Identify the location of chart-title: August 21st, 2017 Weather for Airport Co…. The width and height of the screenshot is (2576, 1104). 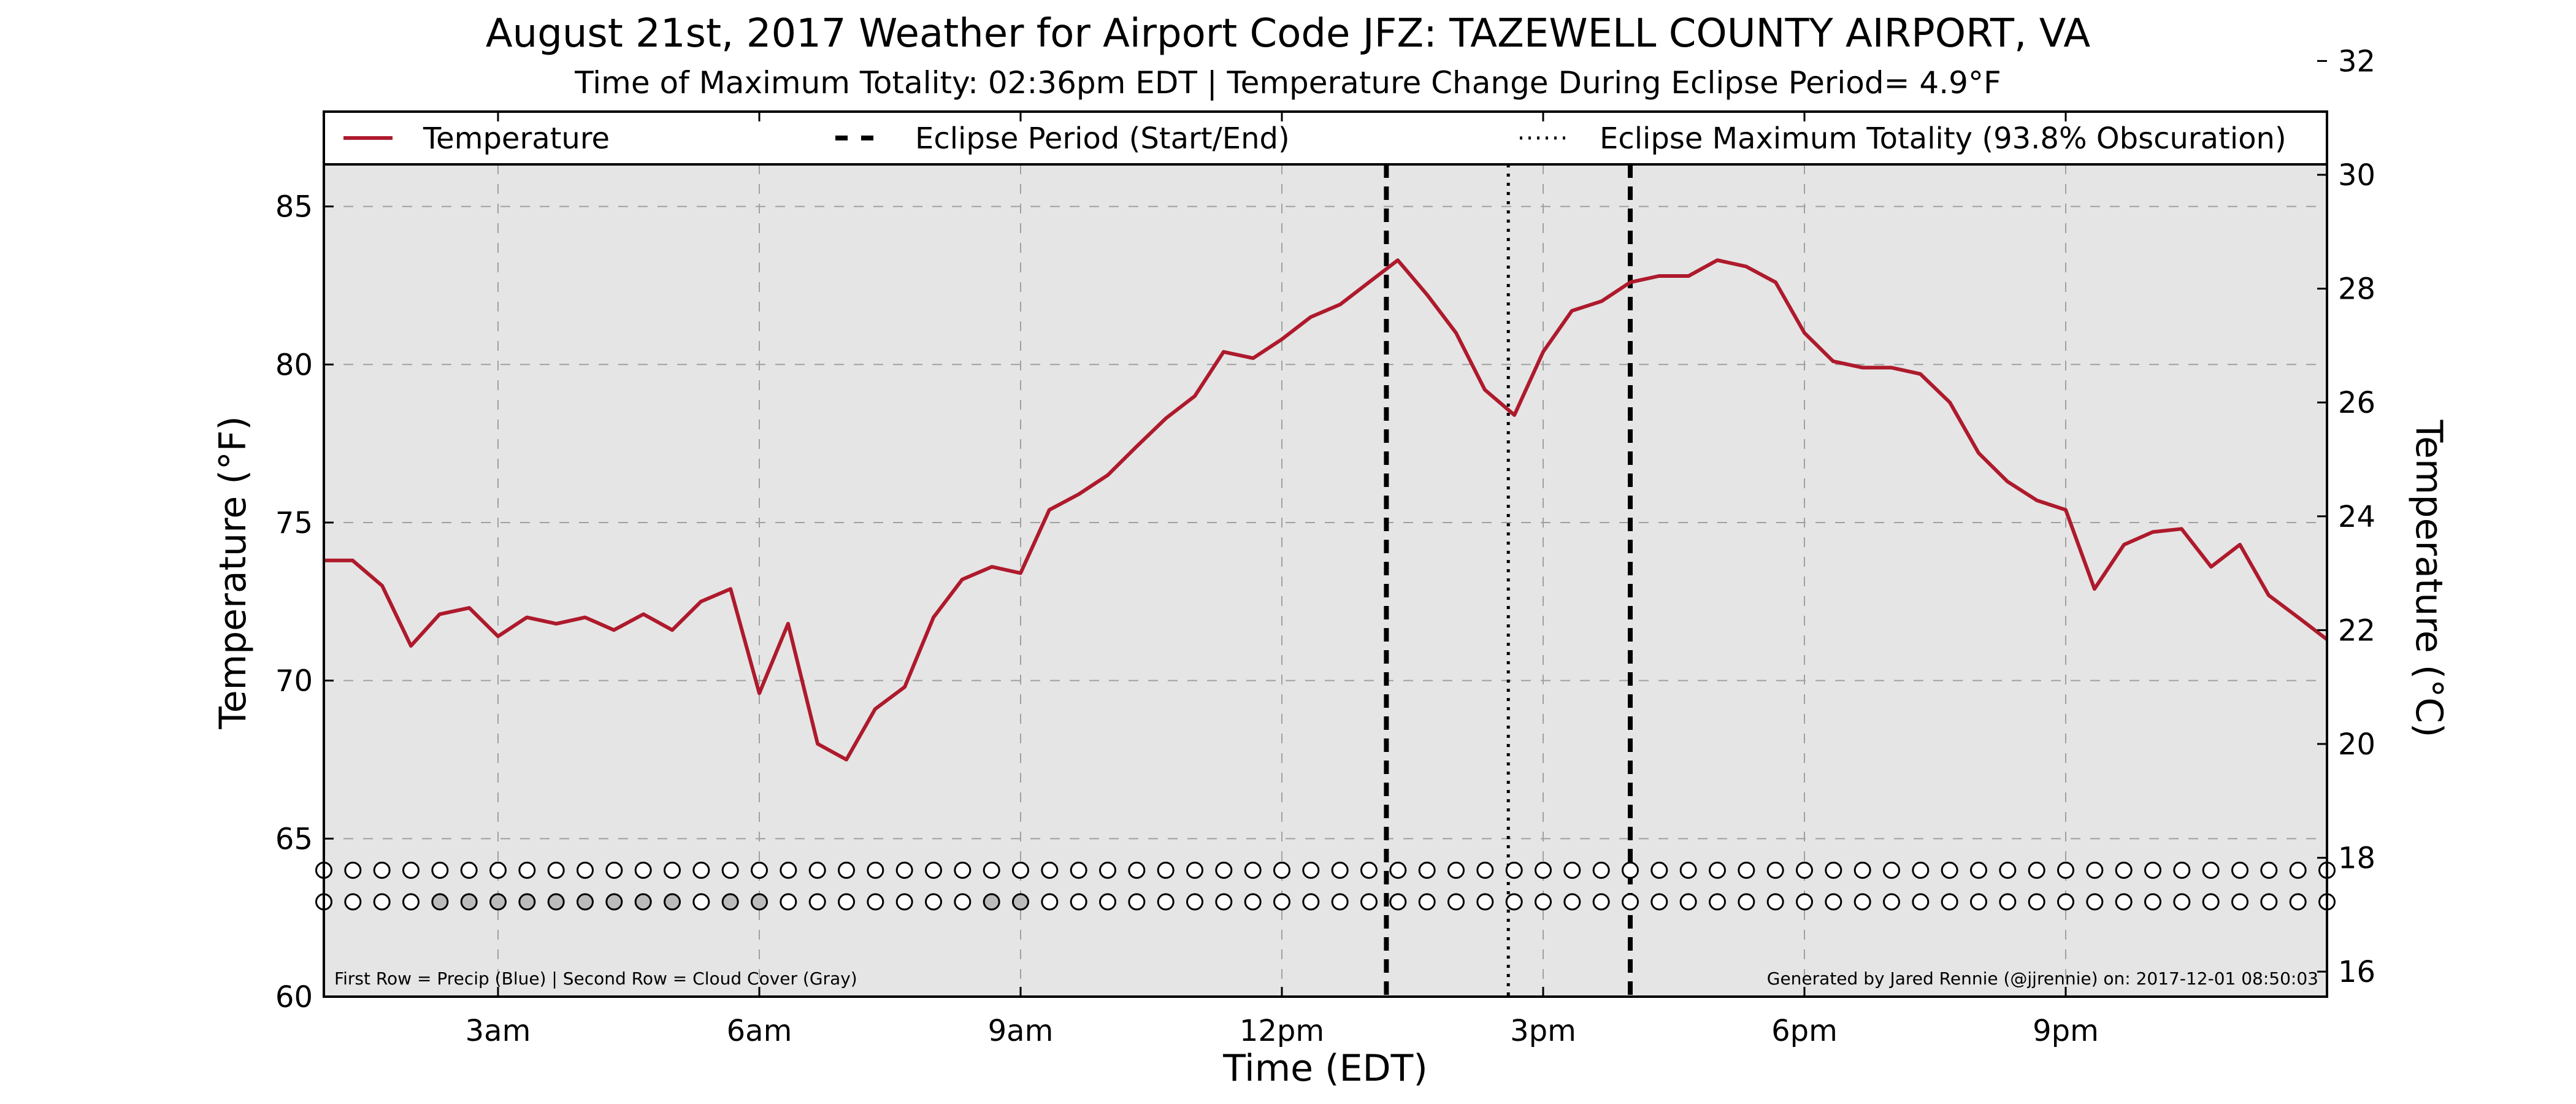
(1288, 33).